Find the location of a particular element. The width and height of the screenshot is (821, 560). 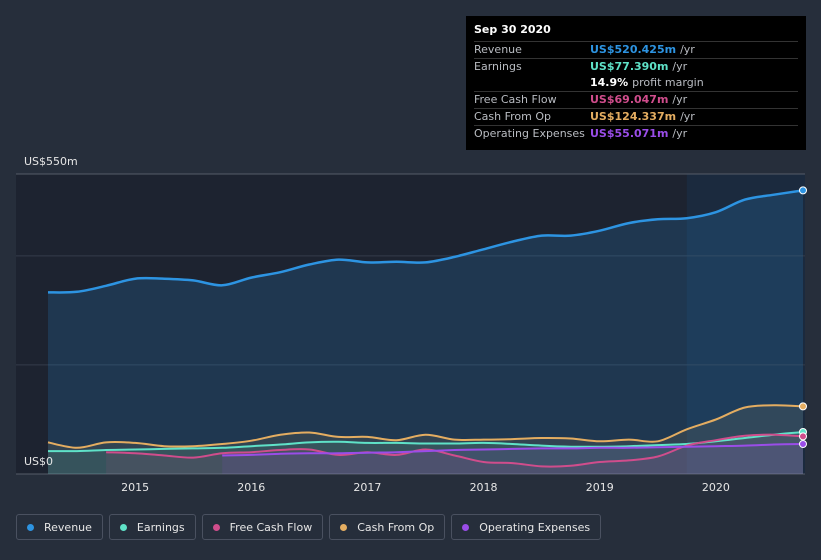

revenue-end-point is located at coordinates (803, 190).